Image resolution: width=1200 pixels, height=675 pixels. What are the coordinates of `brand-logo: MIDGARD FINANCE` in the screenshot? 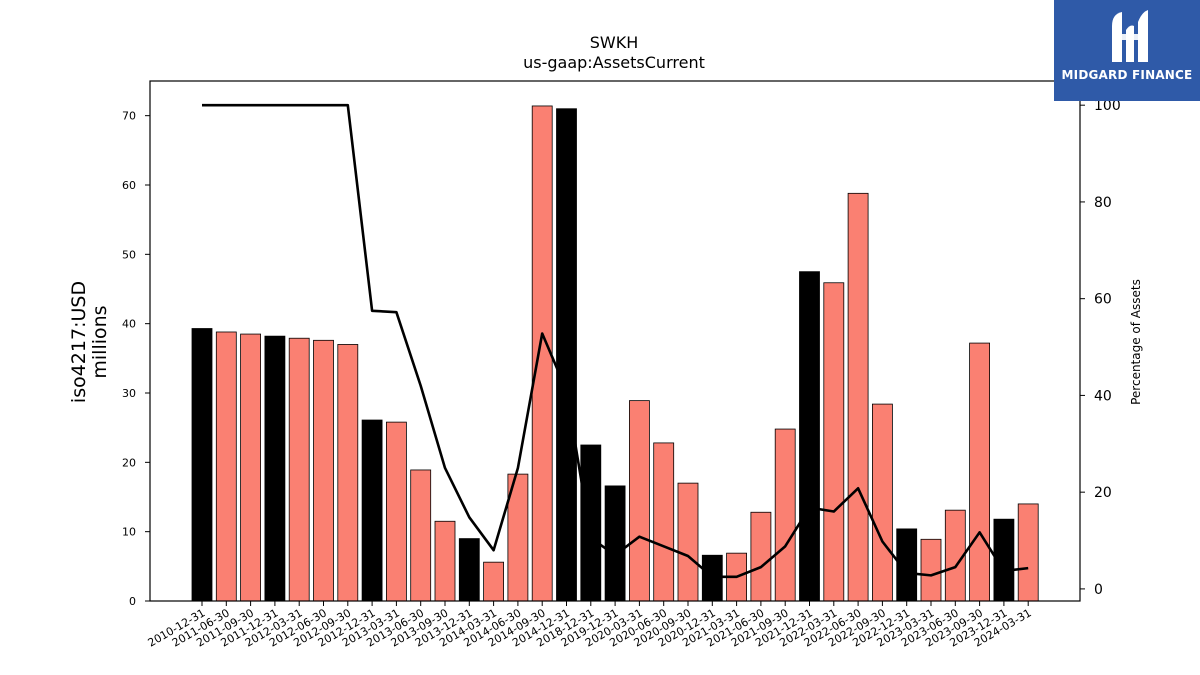 It's located at (1127, 50).